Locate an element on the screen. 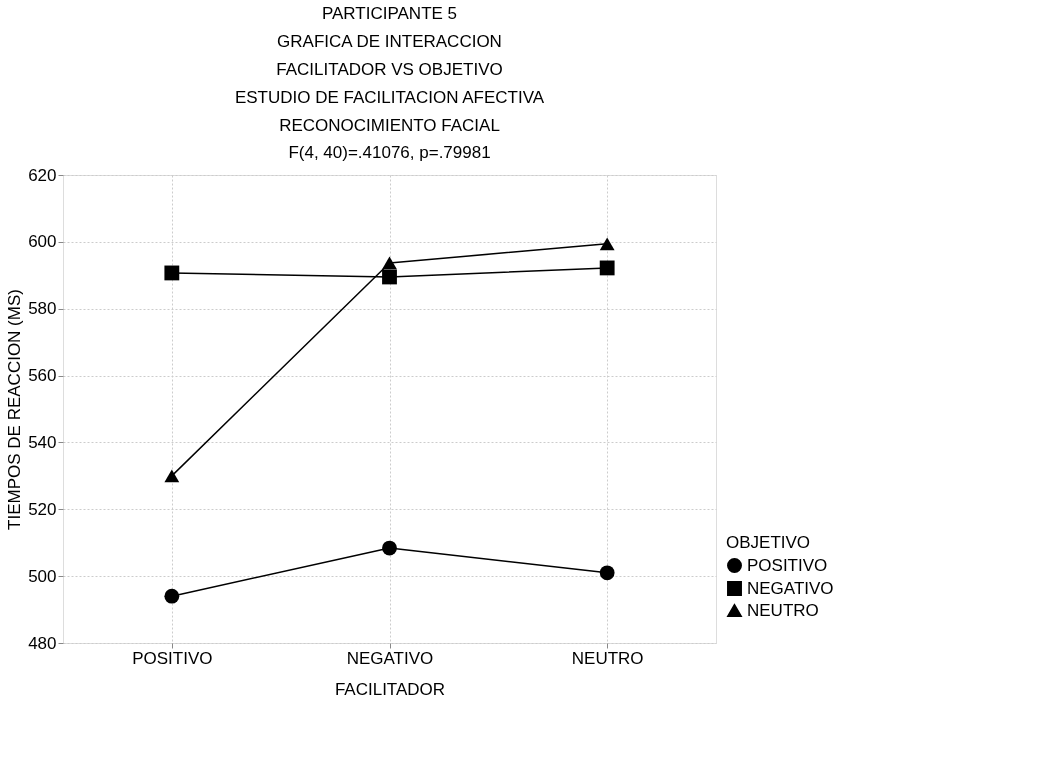  chart-title: PARTICIPANTE 5 GRAFICA DE INTERACCION FACILITADOR VS OBJETIVO ESTUDIO DE FACILITACION AFECTIVA RECONOCIMIENTO FACIAL is located at coordinates (389, 69).